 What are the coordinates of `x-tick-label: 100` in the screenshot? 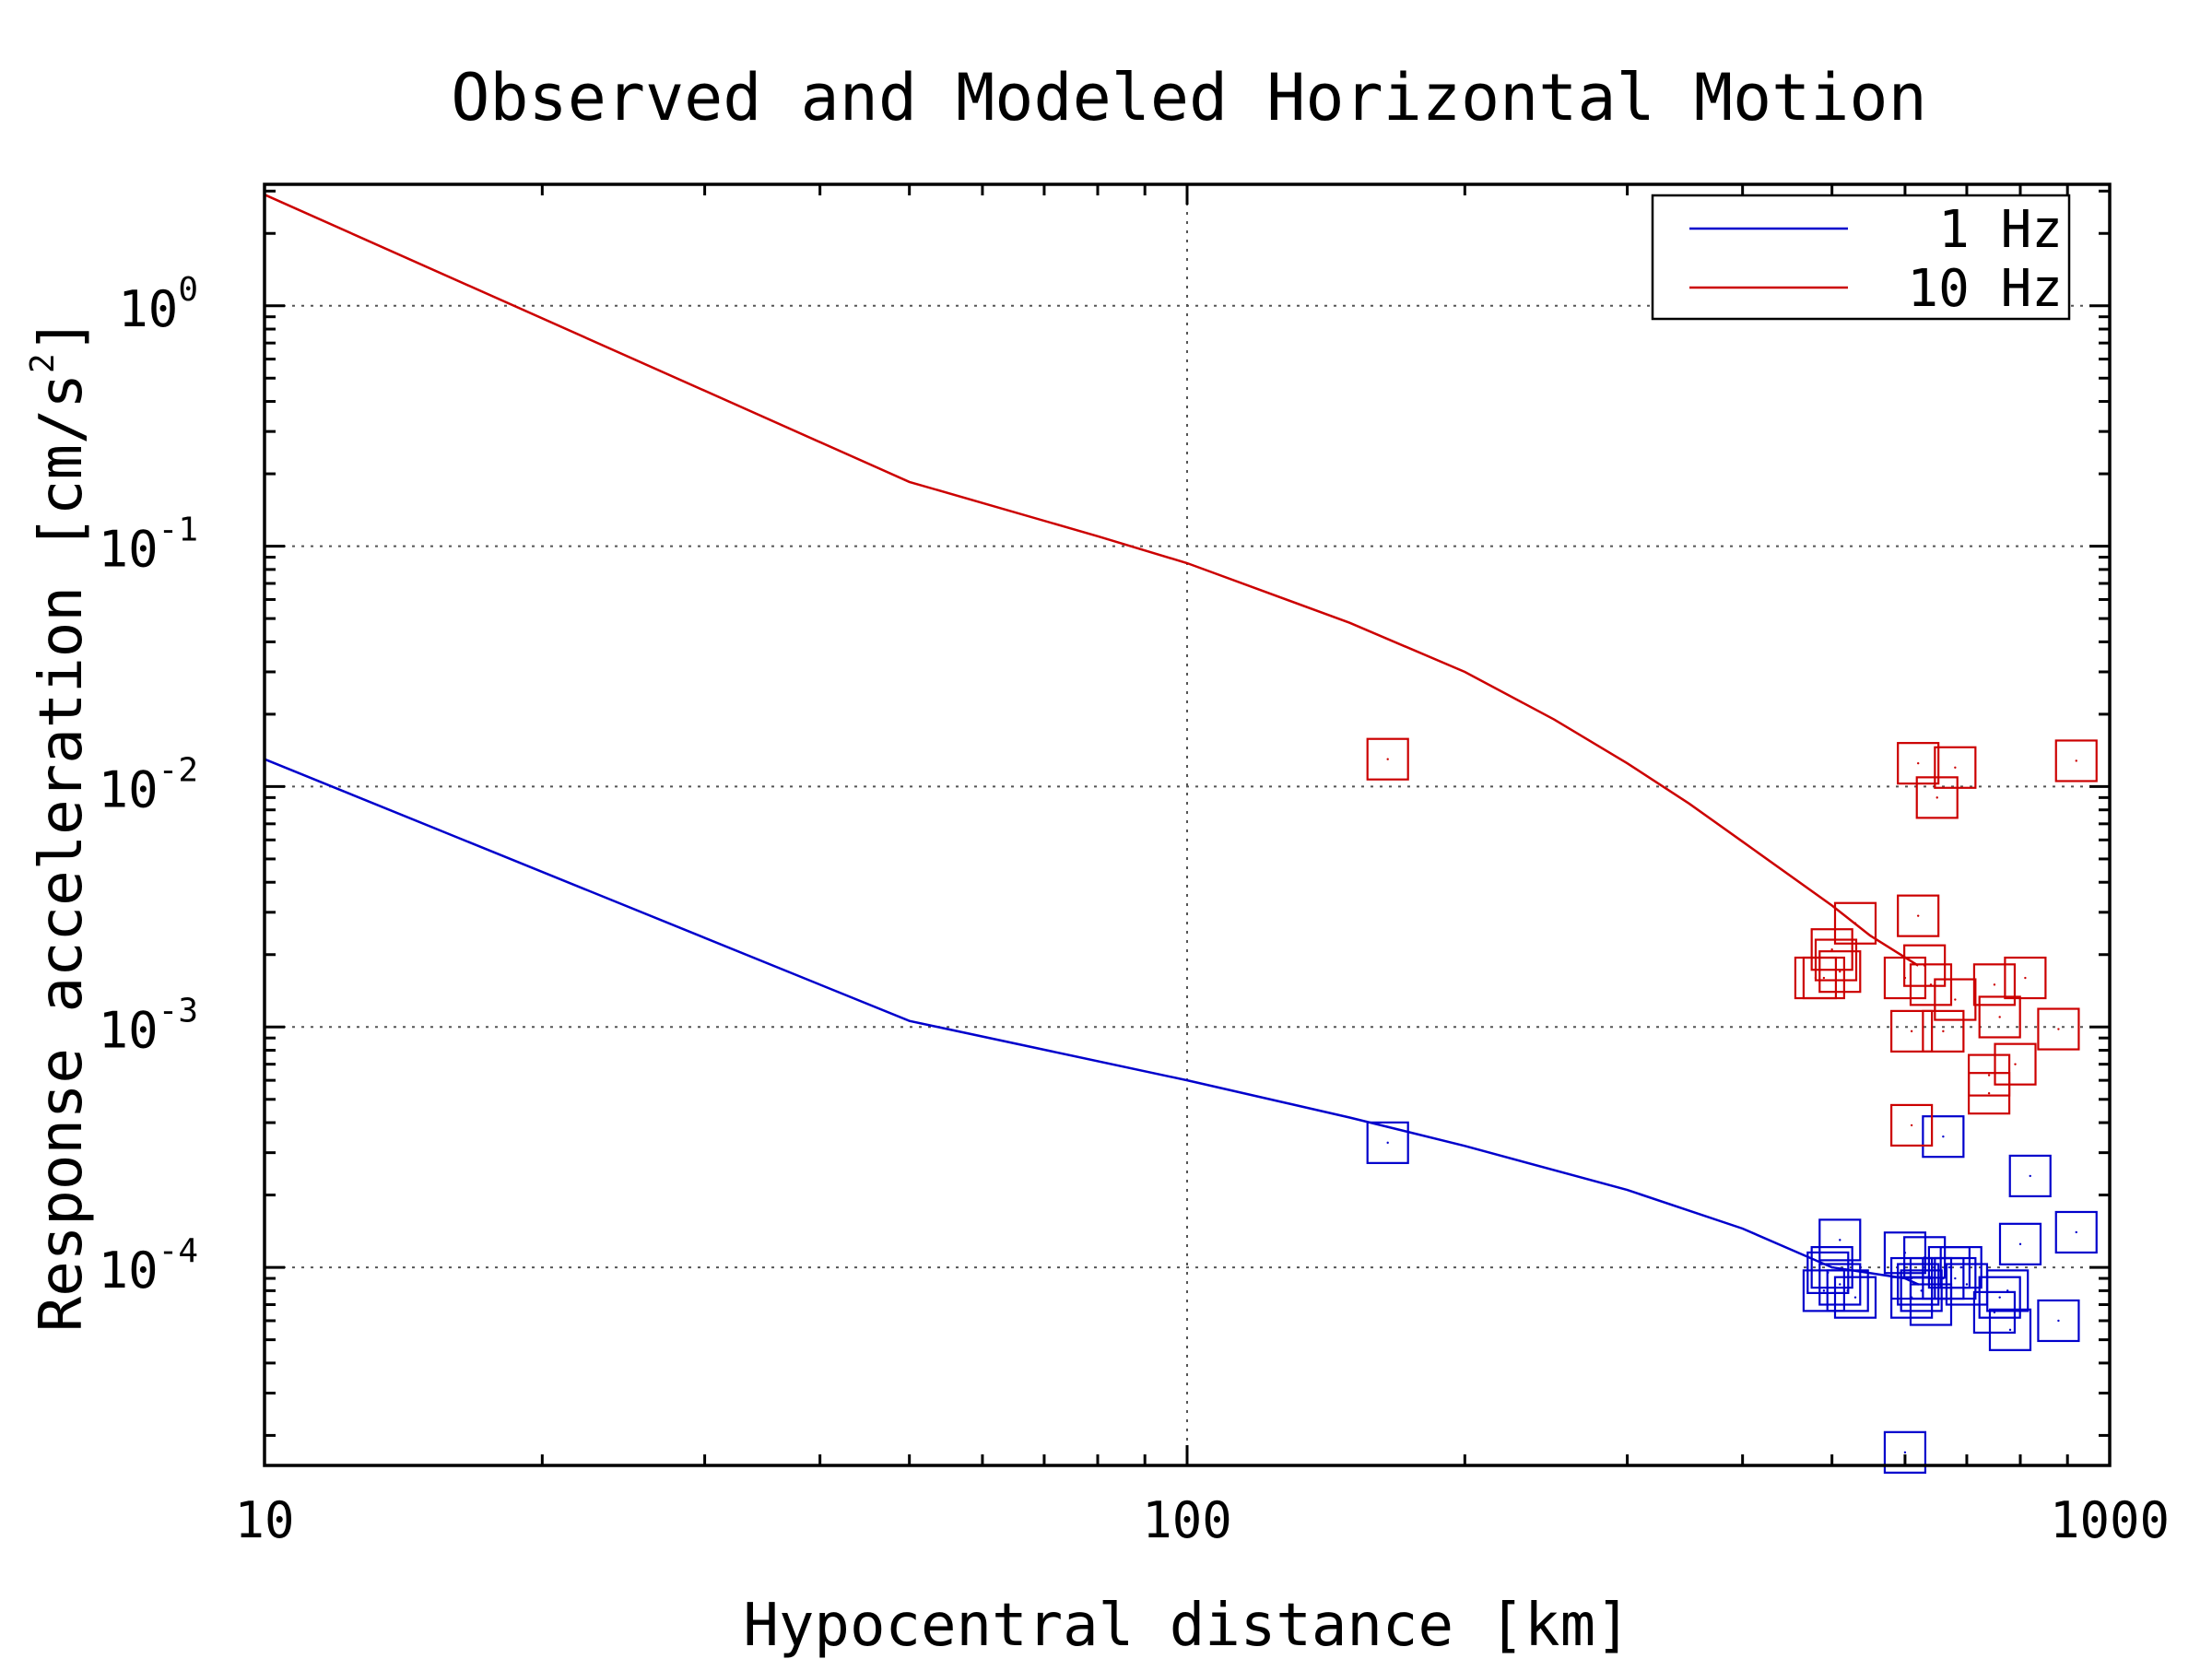 It's located at (1187, 1520).